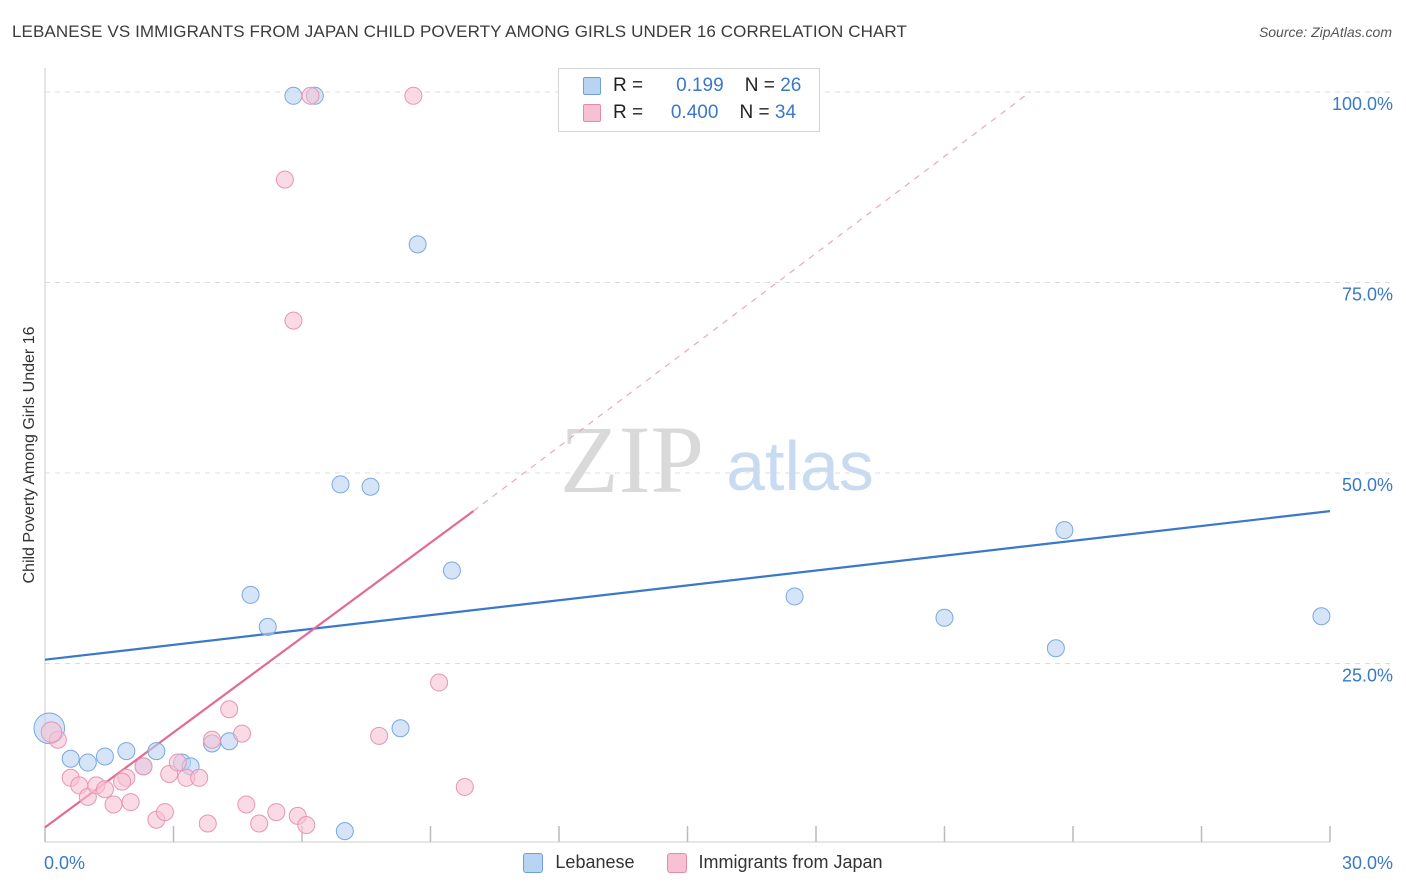  I want to click on series-legend: Lebanese Immigrants from Japan, so click(703, 862).